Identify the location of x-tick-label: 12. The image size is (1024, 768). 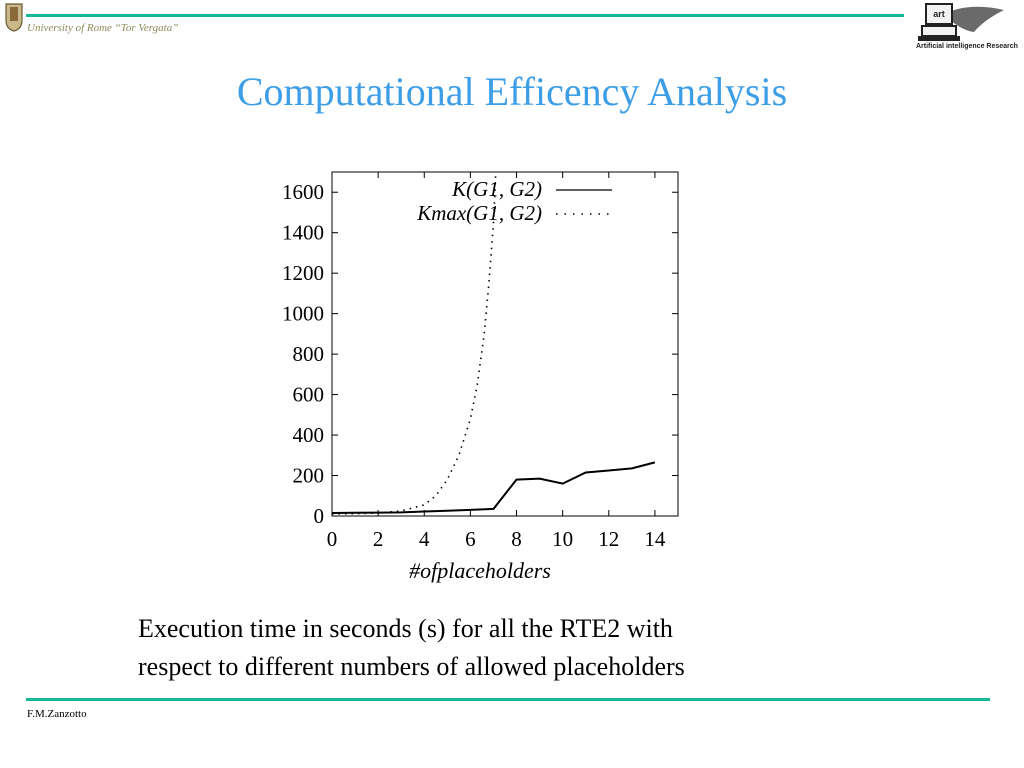
(608, 539).